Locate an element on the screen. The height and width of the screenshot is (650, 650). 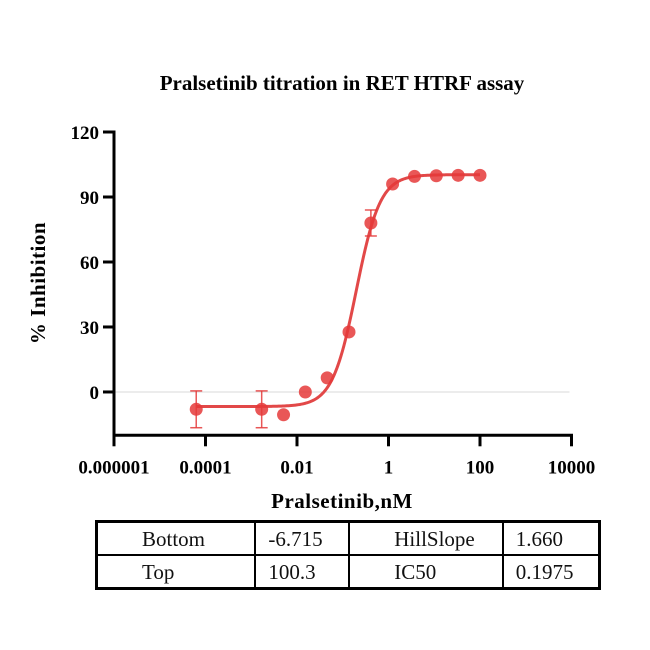
x-tick-label: 0.000001 is located at coordinates (113, 467).